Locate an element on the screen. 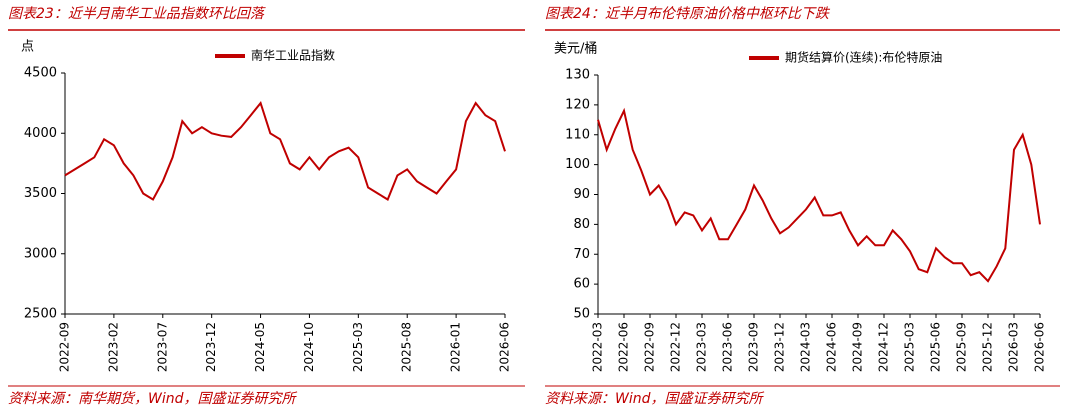 The width and height of the screenshot is (1065, 411). source: 资料来源：Wind，国盛证券研究所 is located at coordinates (654, 399).